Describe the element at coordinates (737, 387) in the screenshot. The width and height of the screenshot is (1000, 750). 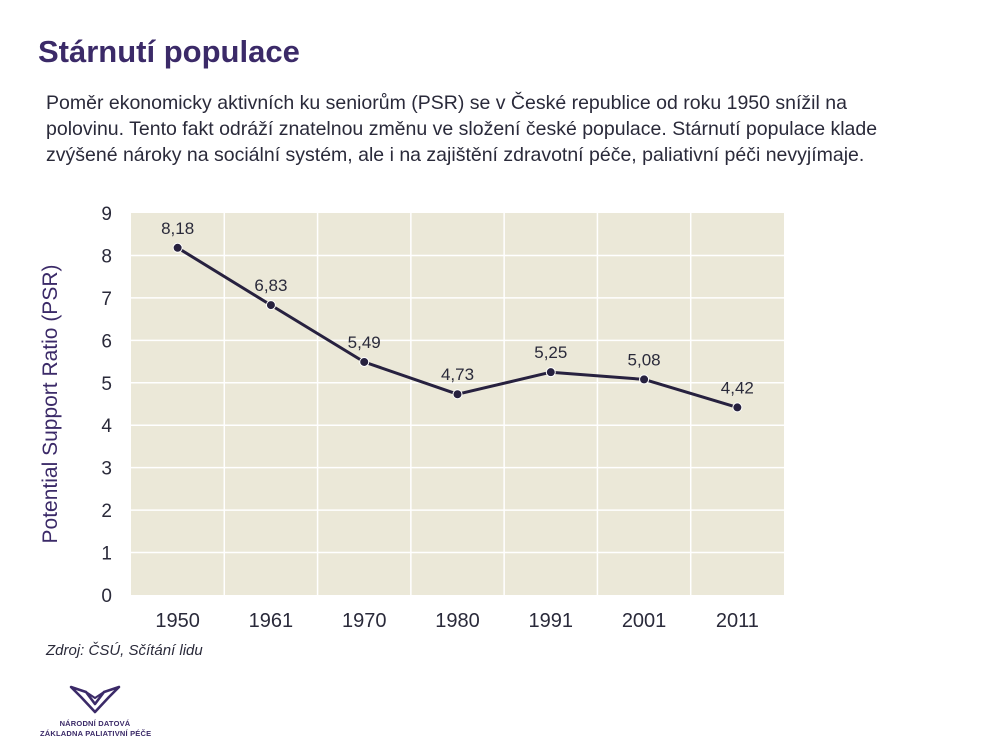
I see `data-label-2011: 4,42` at that location.